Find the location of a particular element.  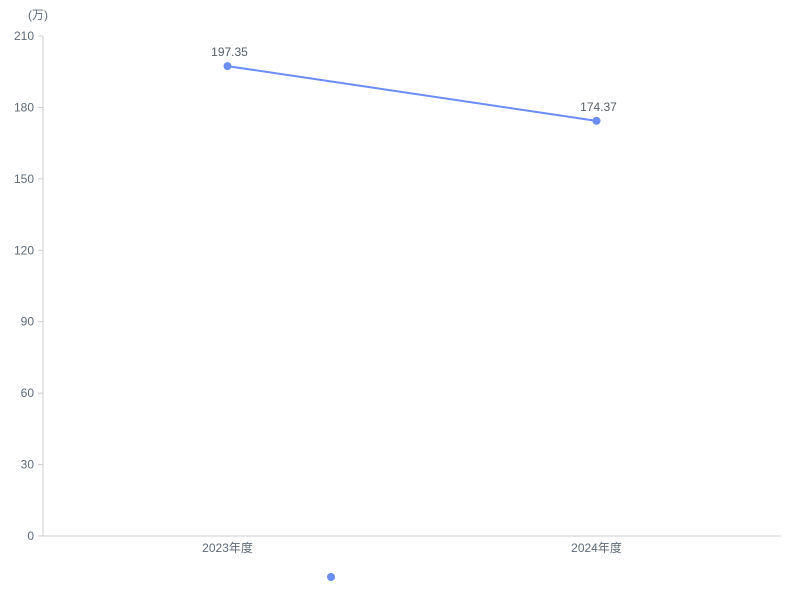

x-axis-category-label: 2024年度 is located at coordinates (596, 547).